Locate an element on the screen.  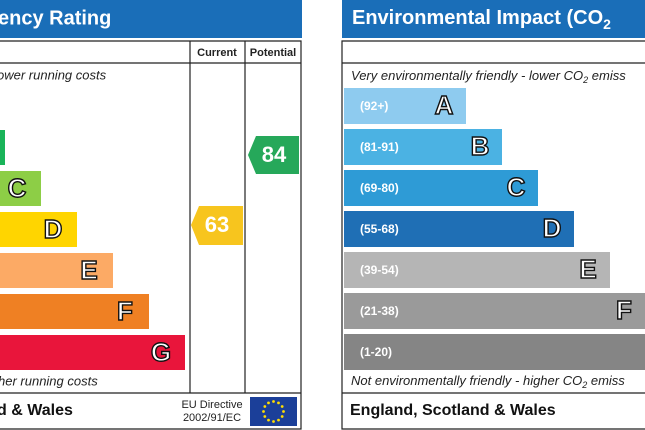
potential-arrow is located at coordinates (273, 155).